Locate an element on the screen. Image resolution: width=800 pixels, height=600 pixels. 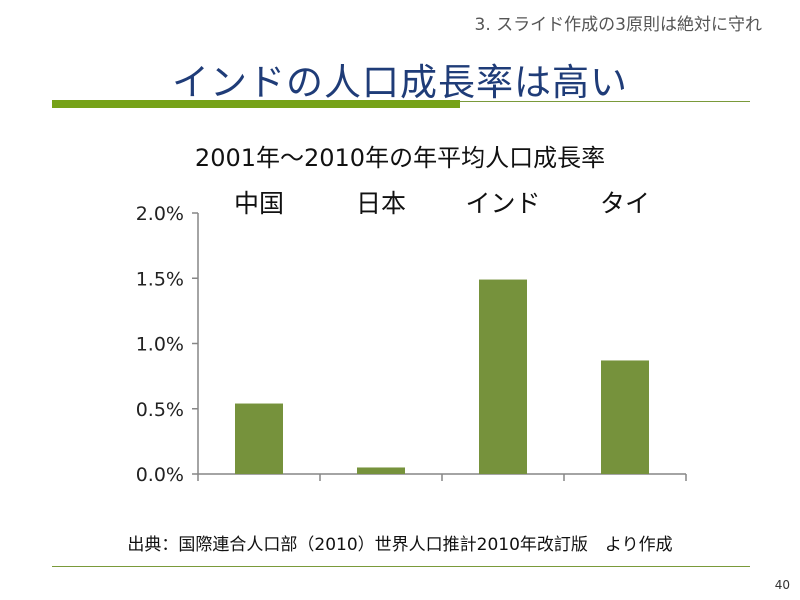
y-tick-label: 2.0% is located at coordinates (160, 214).